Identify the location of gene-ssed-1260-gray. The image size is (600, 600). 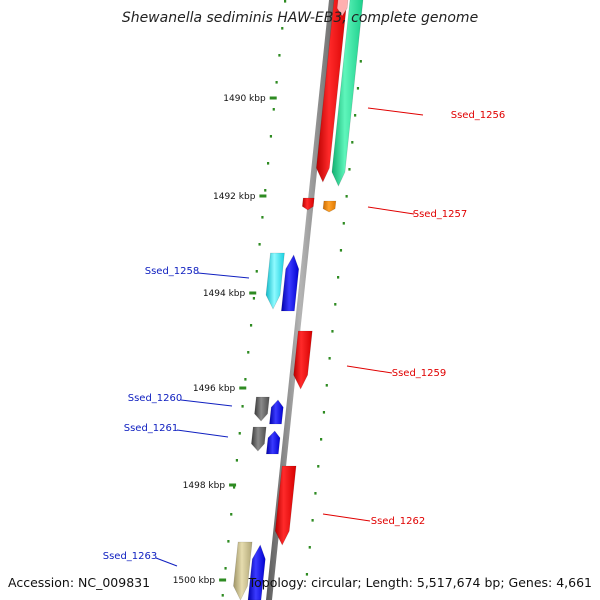
(262, 409).